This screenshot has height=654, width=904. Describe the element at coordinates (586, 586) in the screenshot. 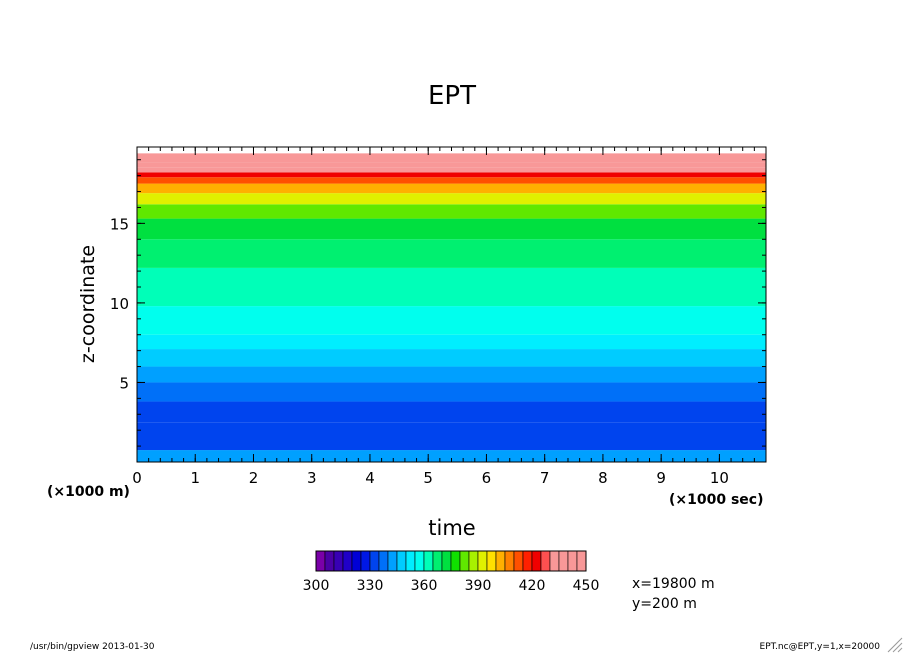

I see `colorbar-tick-label: 450` at that location.